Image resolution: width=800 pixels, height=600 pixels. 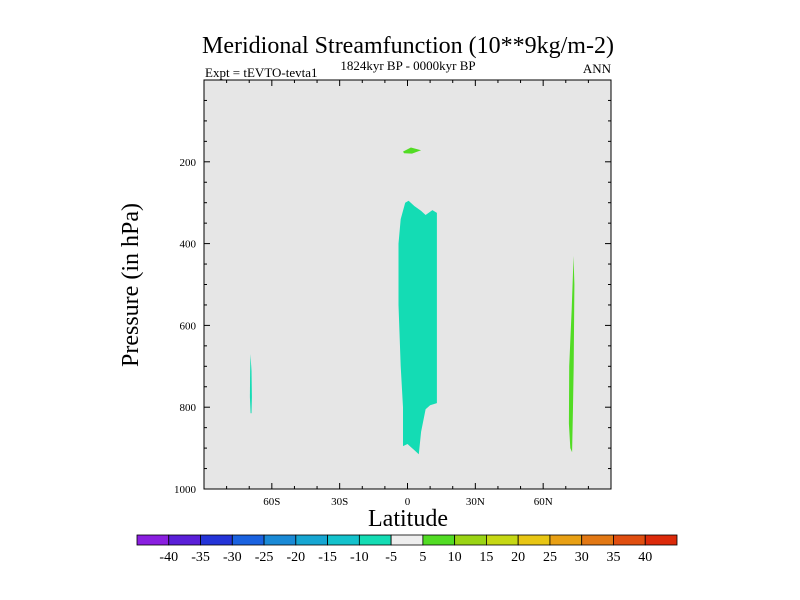 I want to click on cell-teal-central, so click(x=417, y=327).